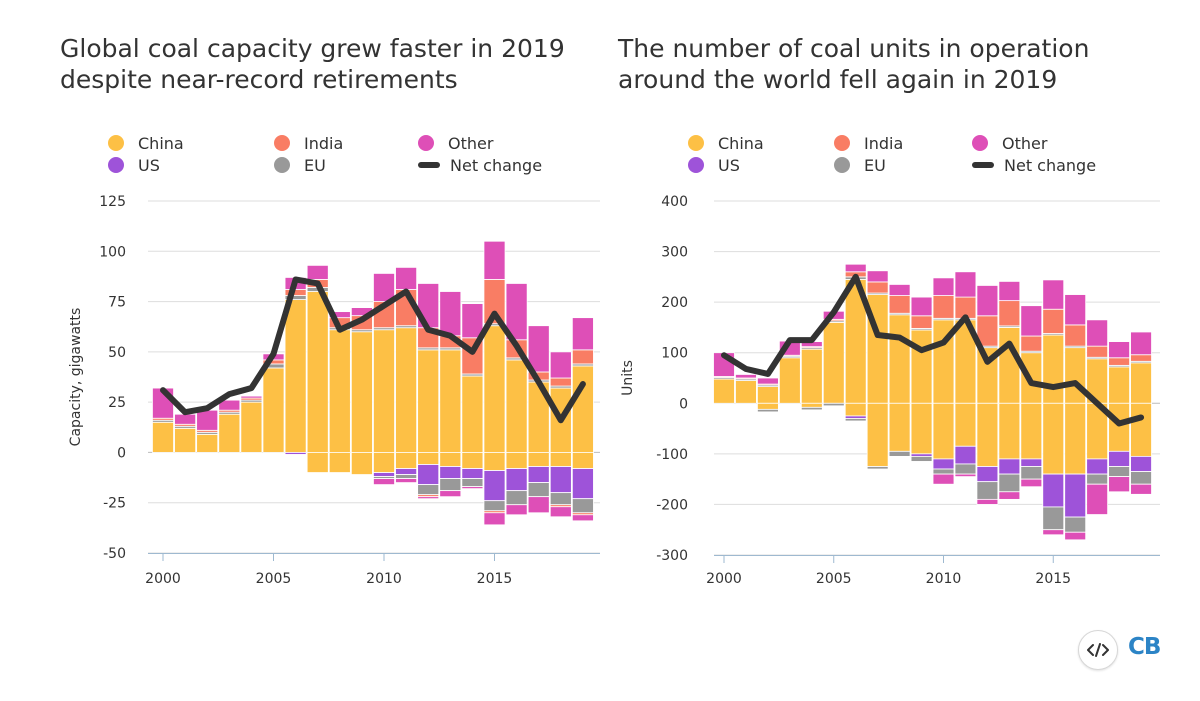  Describe the element at coordinates (384, 579) in the screenshot. I see `x-tick-label-2010: 2010` at that location.